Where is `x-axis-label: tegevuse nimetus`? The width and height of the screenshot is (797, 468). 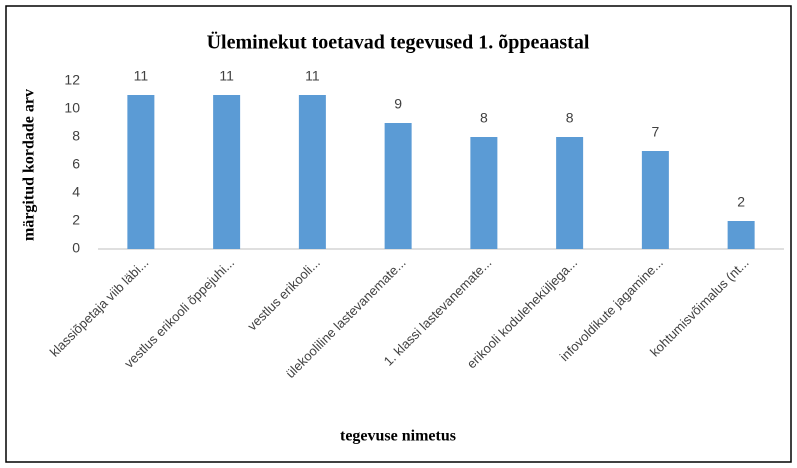 x-axis-label: tegevuse nimetus is located at coordinates (398, 436).